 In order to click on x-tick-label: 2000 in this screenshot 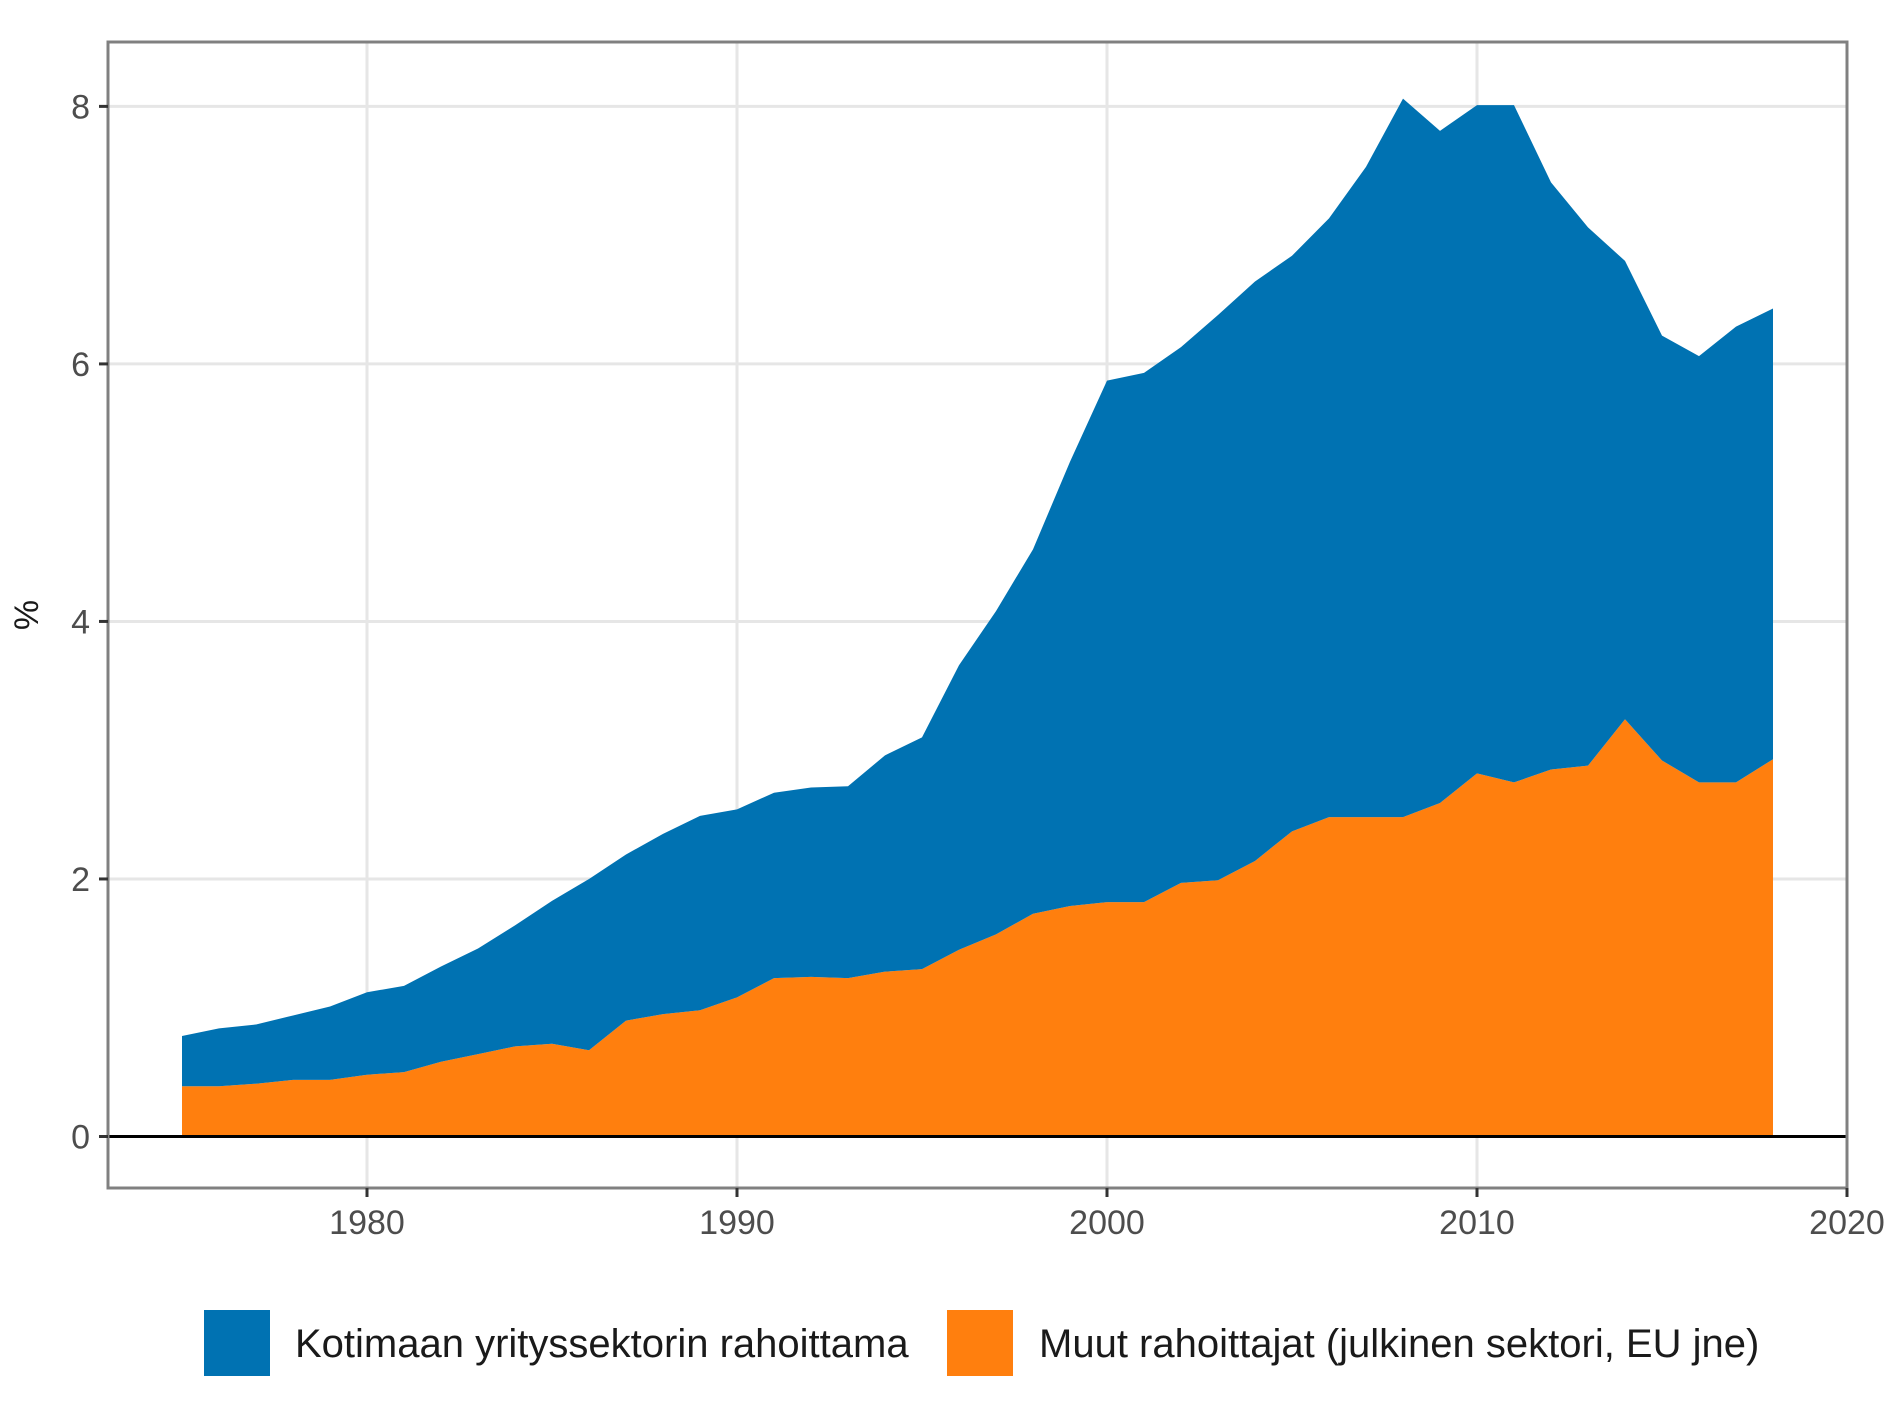, I will do `click(1107, 1223)`.